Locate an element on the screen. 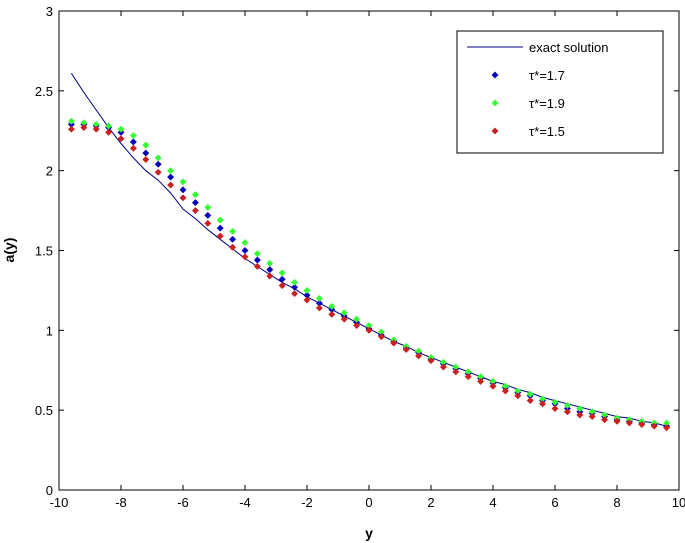 The height and width of the screenshot is (543, 685). y-tick-label: 0 is located at coordinates (49, 490).